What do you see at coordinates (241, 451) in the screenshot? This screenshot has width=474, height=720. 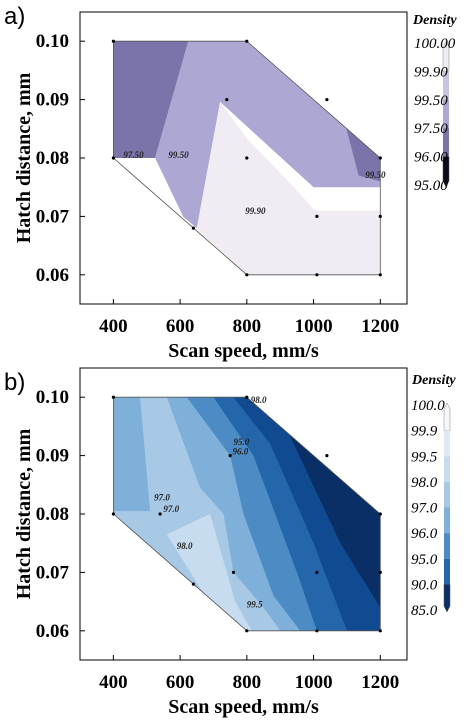 I see `contour-label: 96.0` at bounding box center [241, 451].